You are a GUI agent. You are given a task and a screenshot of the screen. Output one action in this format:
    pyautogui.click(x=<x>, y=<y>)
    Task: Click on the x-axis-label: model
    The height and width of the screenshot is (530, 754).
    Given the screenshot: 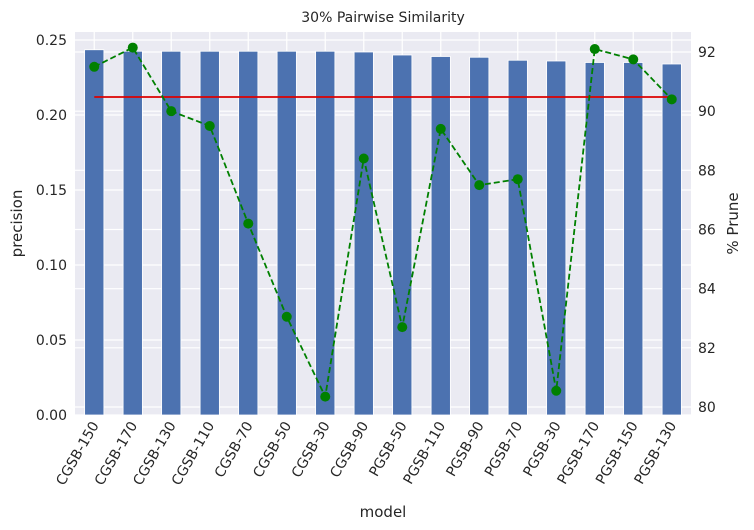 What is the action you would take?
    pyautogui.click(x=383, y=512)
    